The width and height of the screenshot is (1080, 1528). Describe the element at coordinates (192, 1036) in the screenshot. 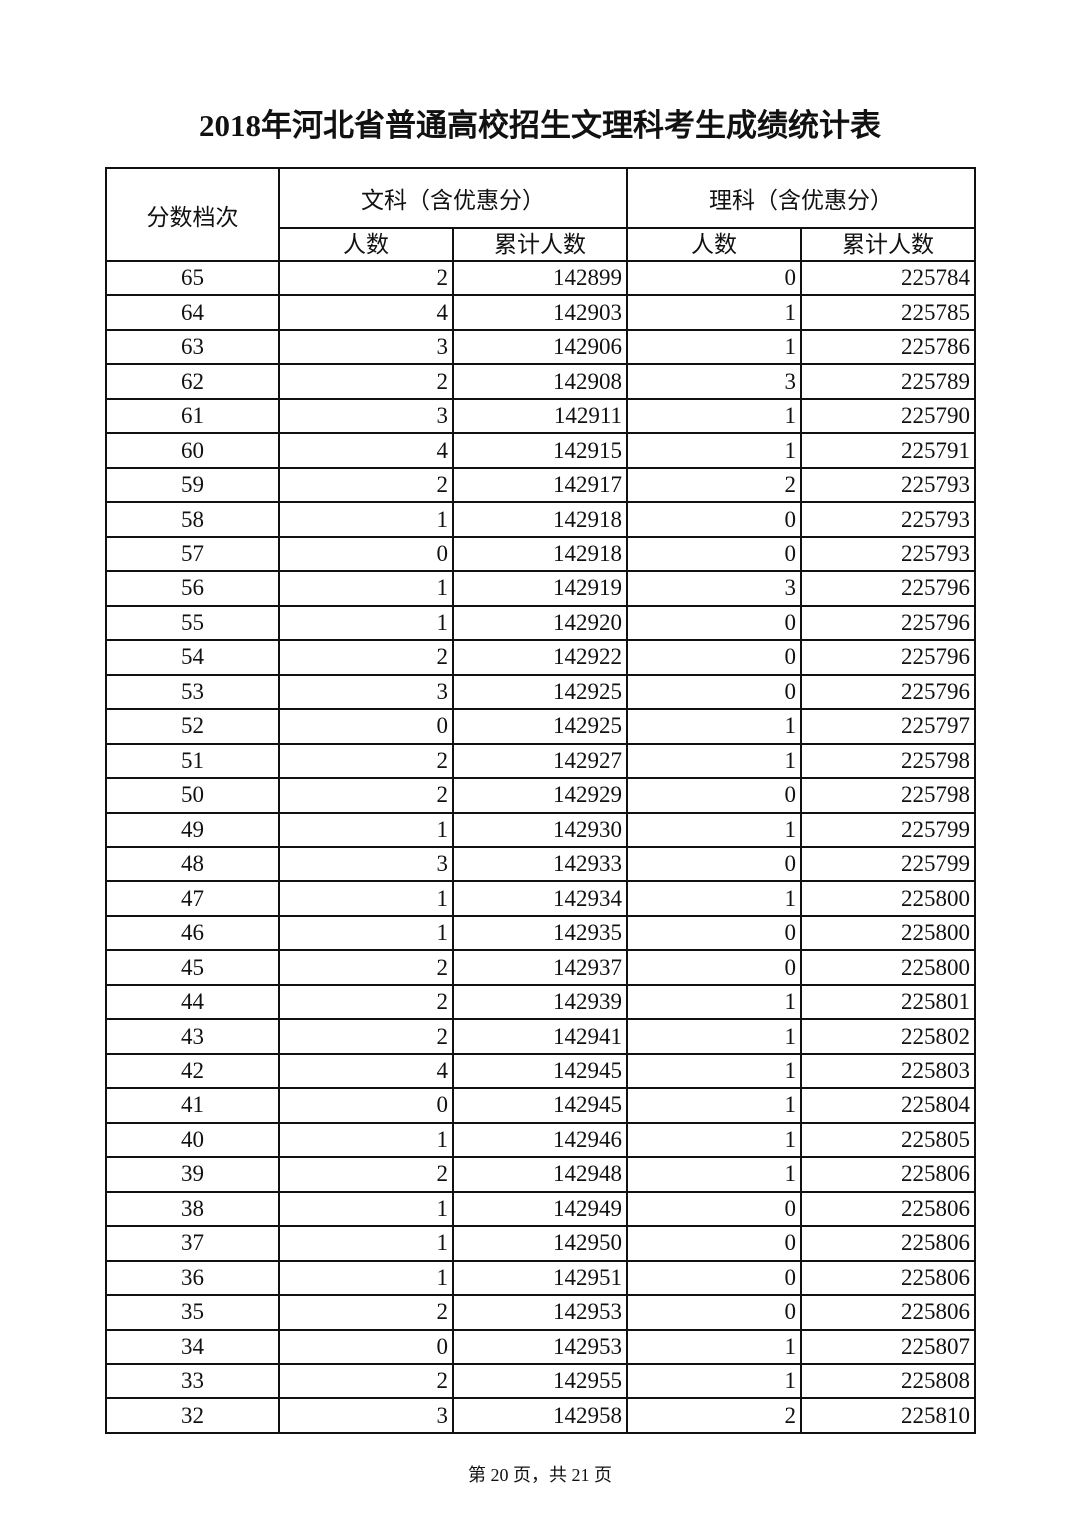

I see `score-cell: 43` at that location.